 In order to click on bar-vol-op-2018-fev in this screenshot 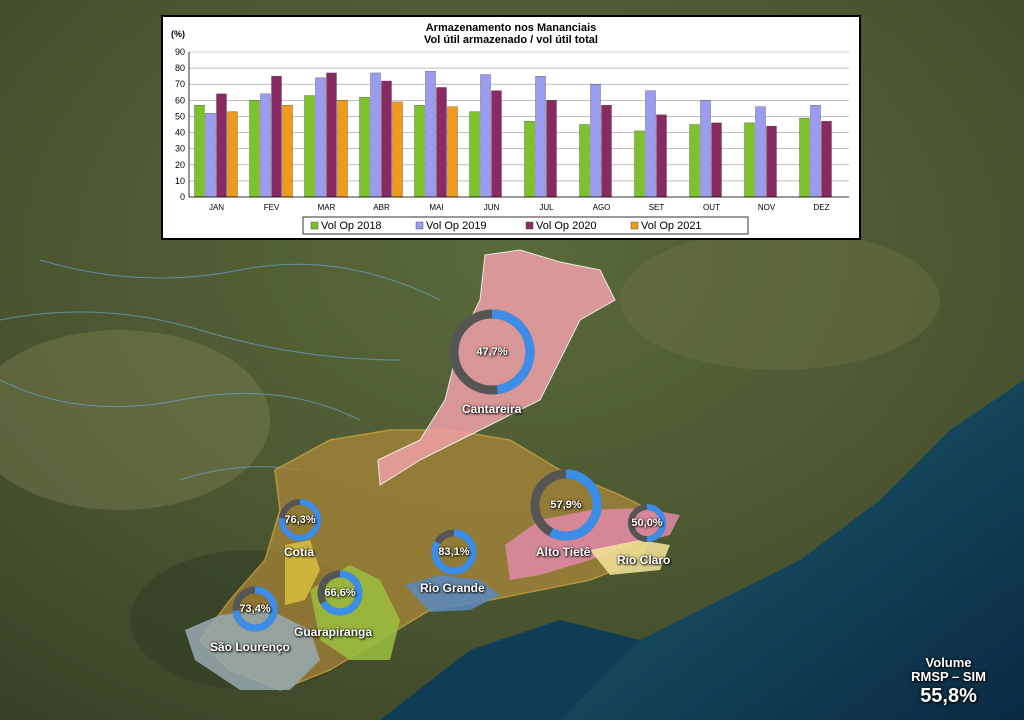, I will do `click(254, 149)`.